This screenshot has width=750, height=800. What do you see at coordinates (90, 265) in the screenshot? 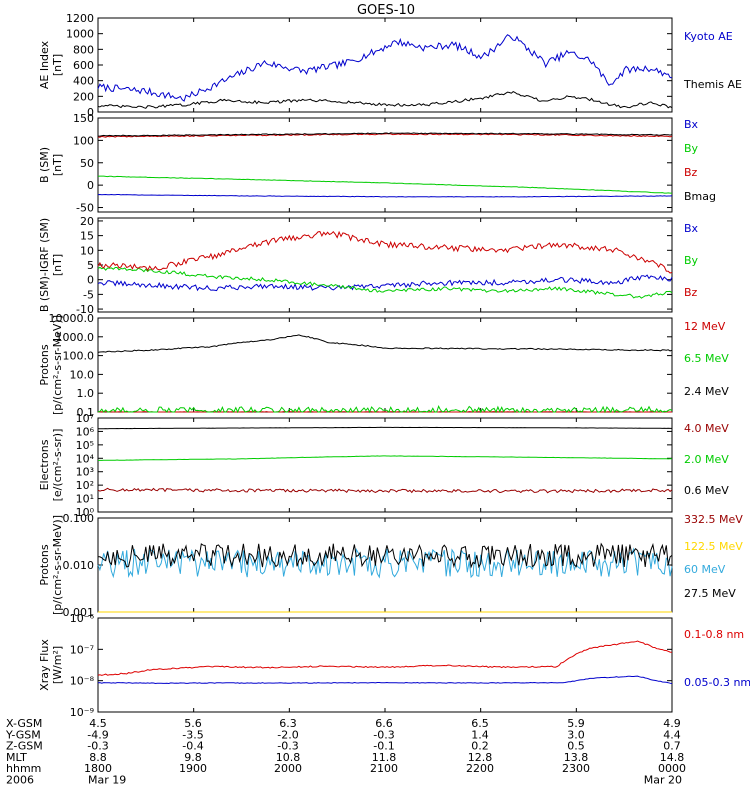
I see `y-tick-label: 5` at bounding box center [90, 265].